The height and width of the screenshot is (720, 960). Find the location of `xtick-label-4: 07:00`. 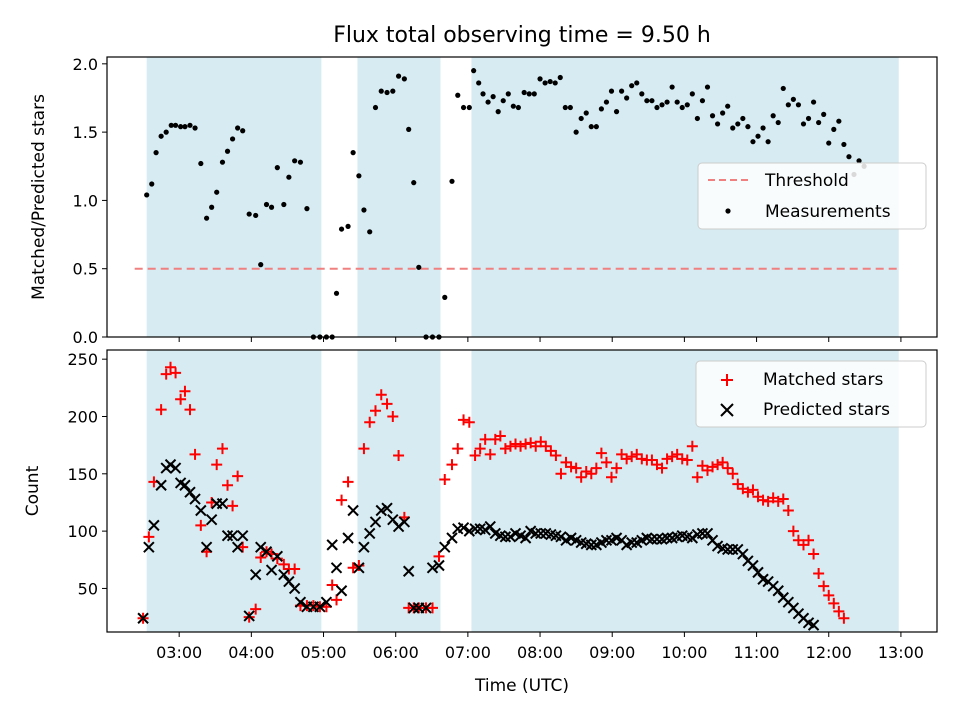

xtick-label-4: 07:00 is located at coordinates (468, 652).